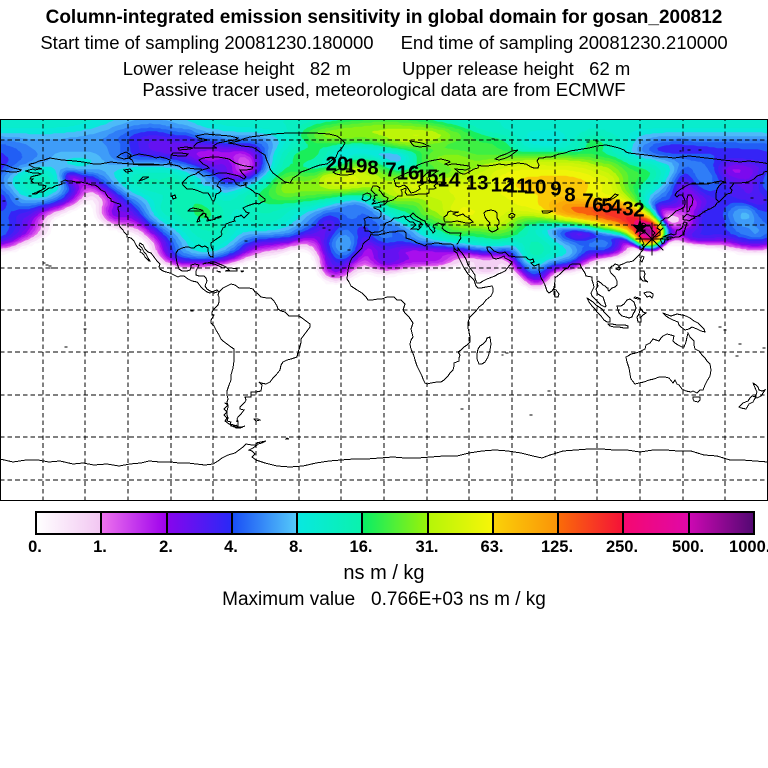 This screenshot has height=768, width=768. What do you see at coordinates (337, 163) in the screenshot?
I see `svg-text: 20` at bounding box center [337, 163].